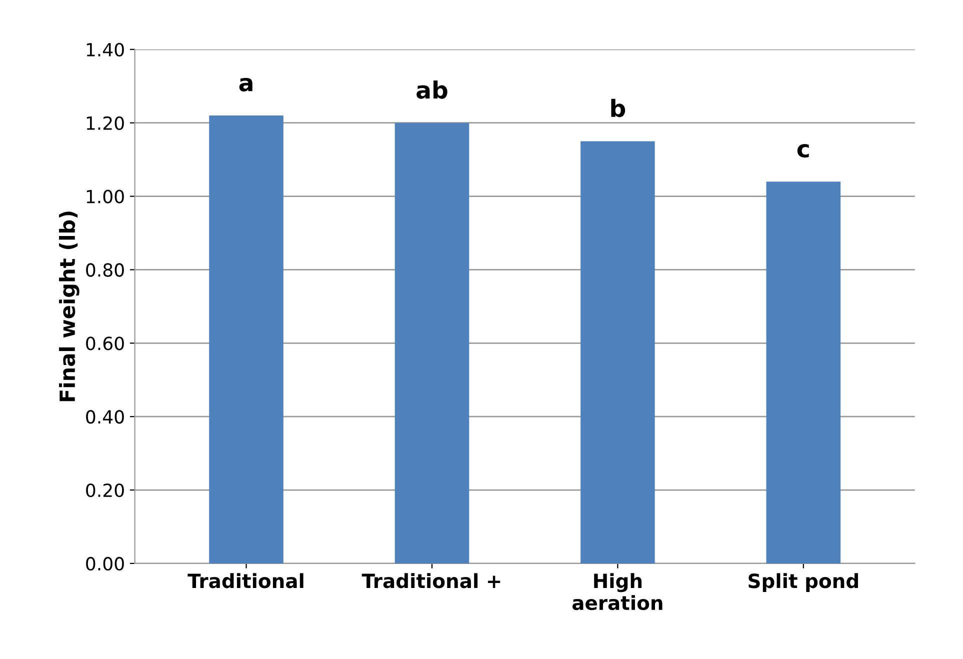 Image resolution: width=963 pixels, height=659 pixels. Describe the element at coordinates (618, 108) in the screenshot. I see `data-label: b` at that location.